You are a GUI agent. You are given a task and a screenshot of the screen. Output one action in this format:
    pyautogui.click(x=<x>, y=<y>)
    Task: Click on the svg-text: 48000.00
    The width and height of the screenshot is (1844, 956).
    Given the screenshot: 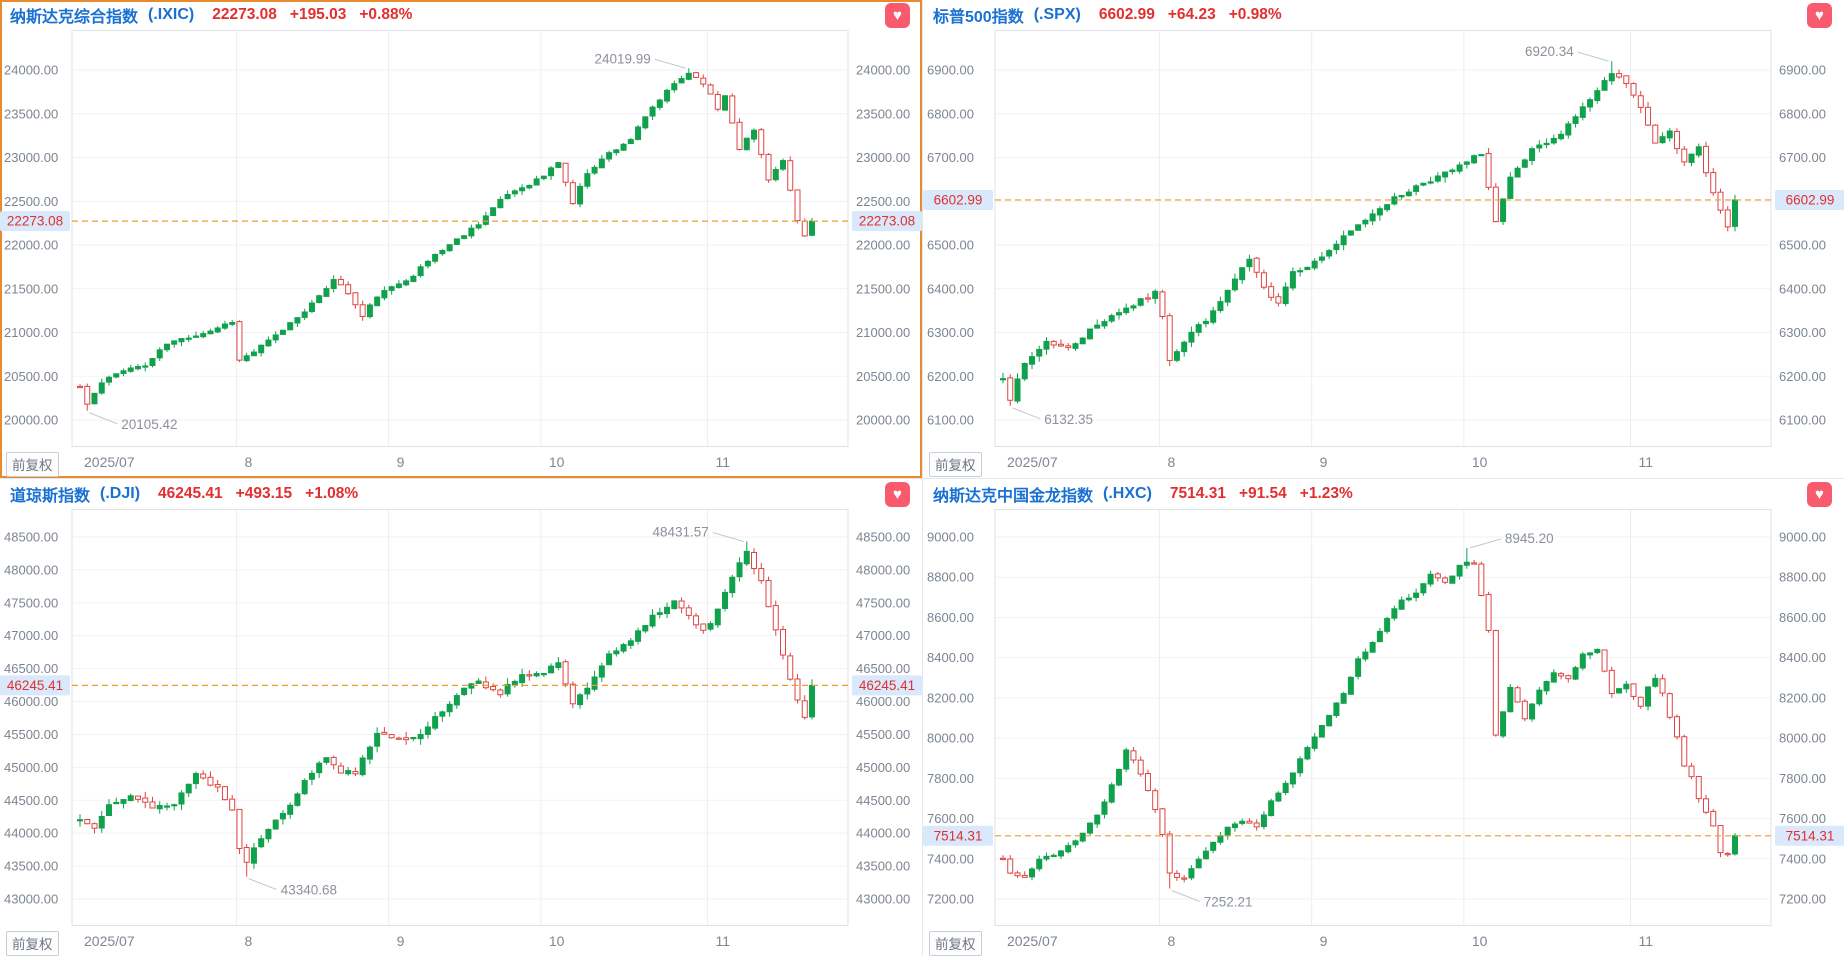 What is the action you would take?
    pyautogui.click(x=883, y=569)
    